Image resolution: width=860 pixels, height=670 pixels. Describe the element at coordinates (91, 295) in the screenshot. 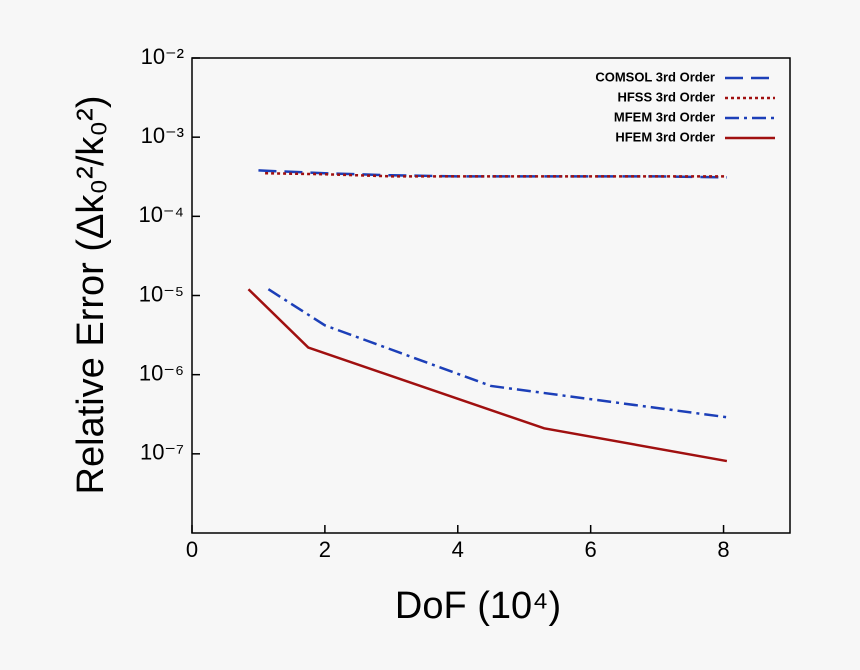

I see `y-axis-label: Relative Error (Δk₀²/k₀²)` at that location.